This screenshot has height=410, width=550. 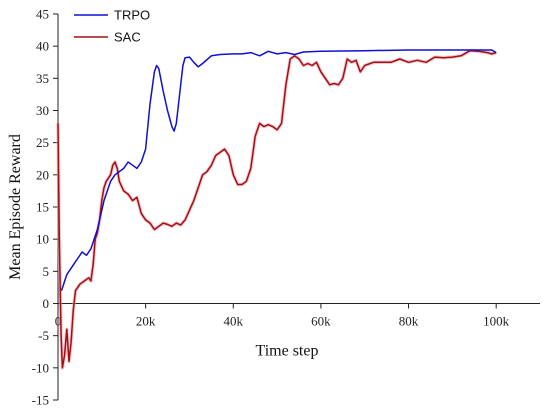 I want to click on y-tick-label: 10, so click(x=42, y=239).